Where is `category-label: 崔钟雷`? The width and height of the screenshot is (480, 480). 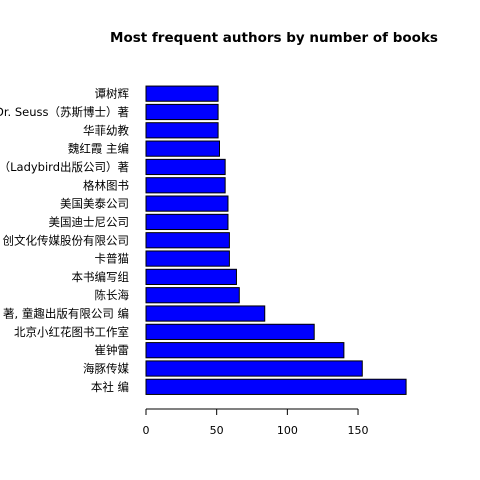 category-label: 崔钟雷 is located at coordinates (112, 350).